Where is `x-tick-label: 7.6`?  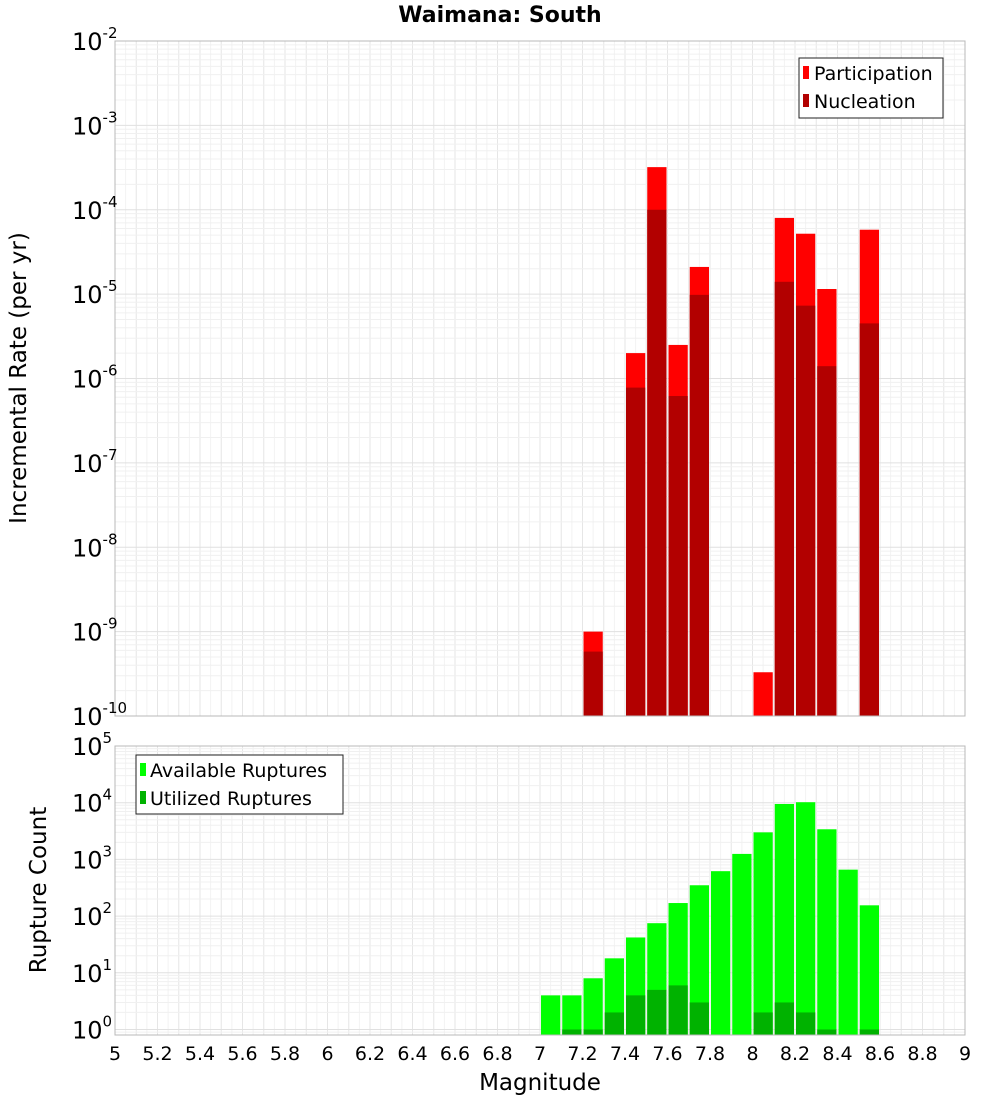 x-tick-label: 7.6 is located at coordinates (667, 1054).